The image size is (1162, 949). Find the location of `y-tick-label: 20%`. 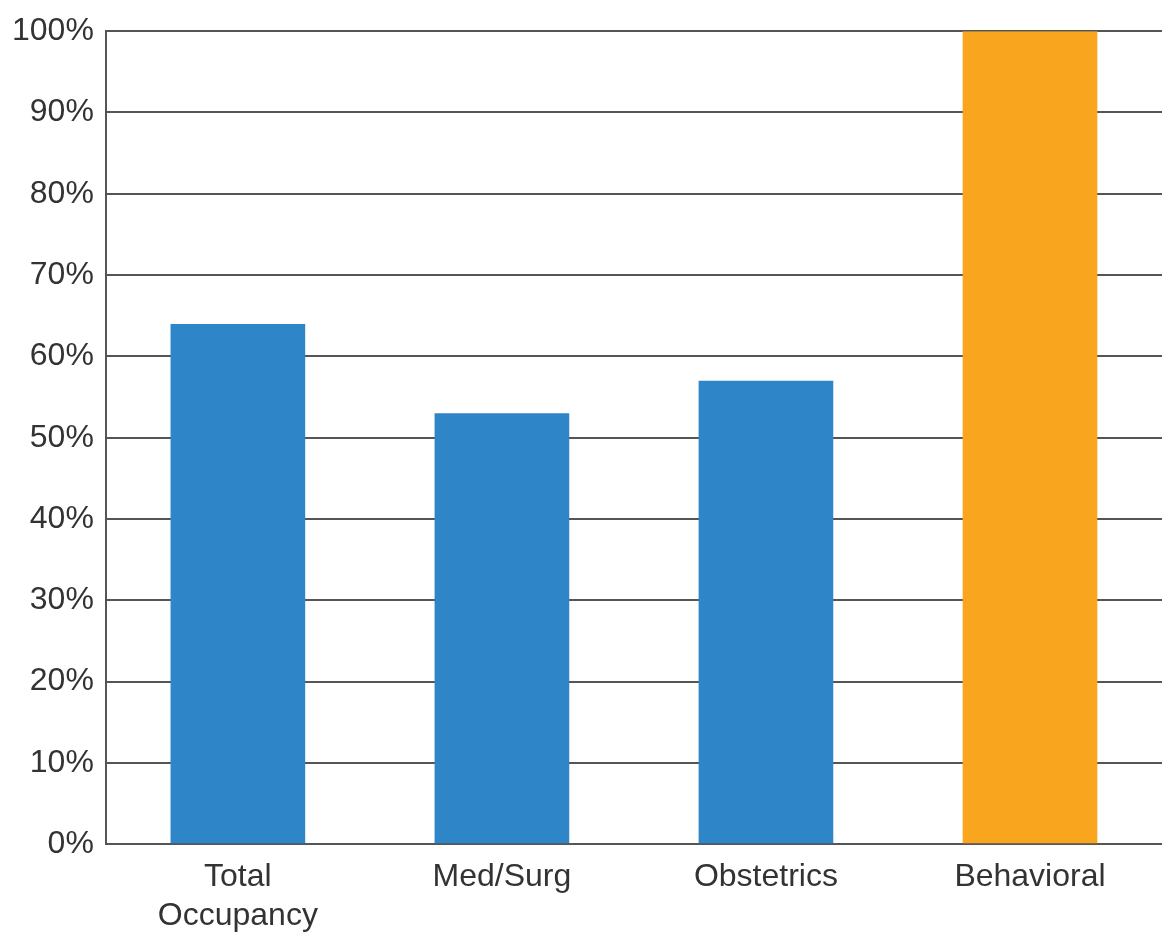

y-tick-label: 20% is located at coordinates (61, 679).